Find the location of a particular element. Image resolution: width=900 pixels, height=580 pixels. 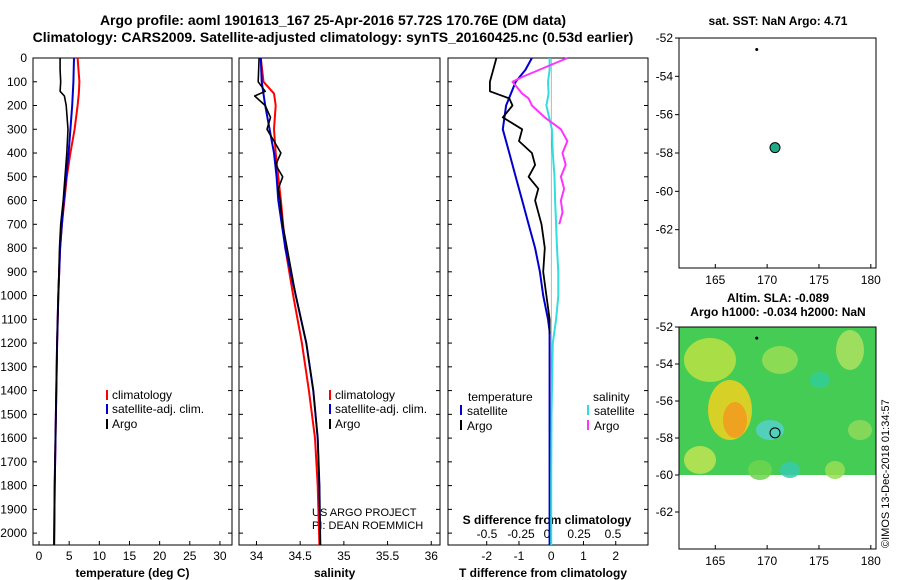

map-2-y-tick--56: -56 is located at coordinates (665, 401).